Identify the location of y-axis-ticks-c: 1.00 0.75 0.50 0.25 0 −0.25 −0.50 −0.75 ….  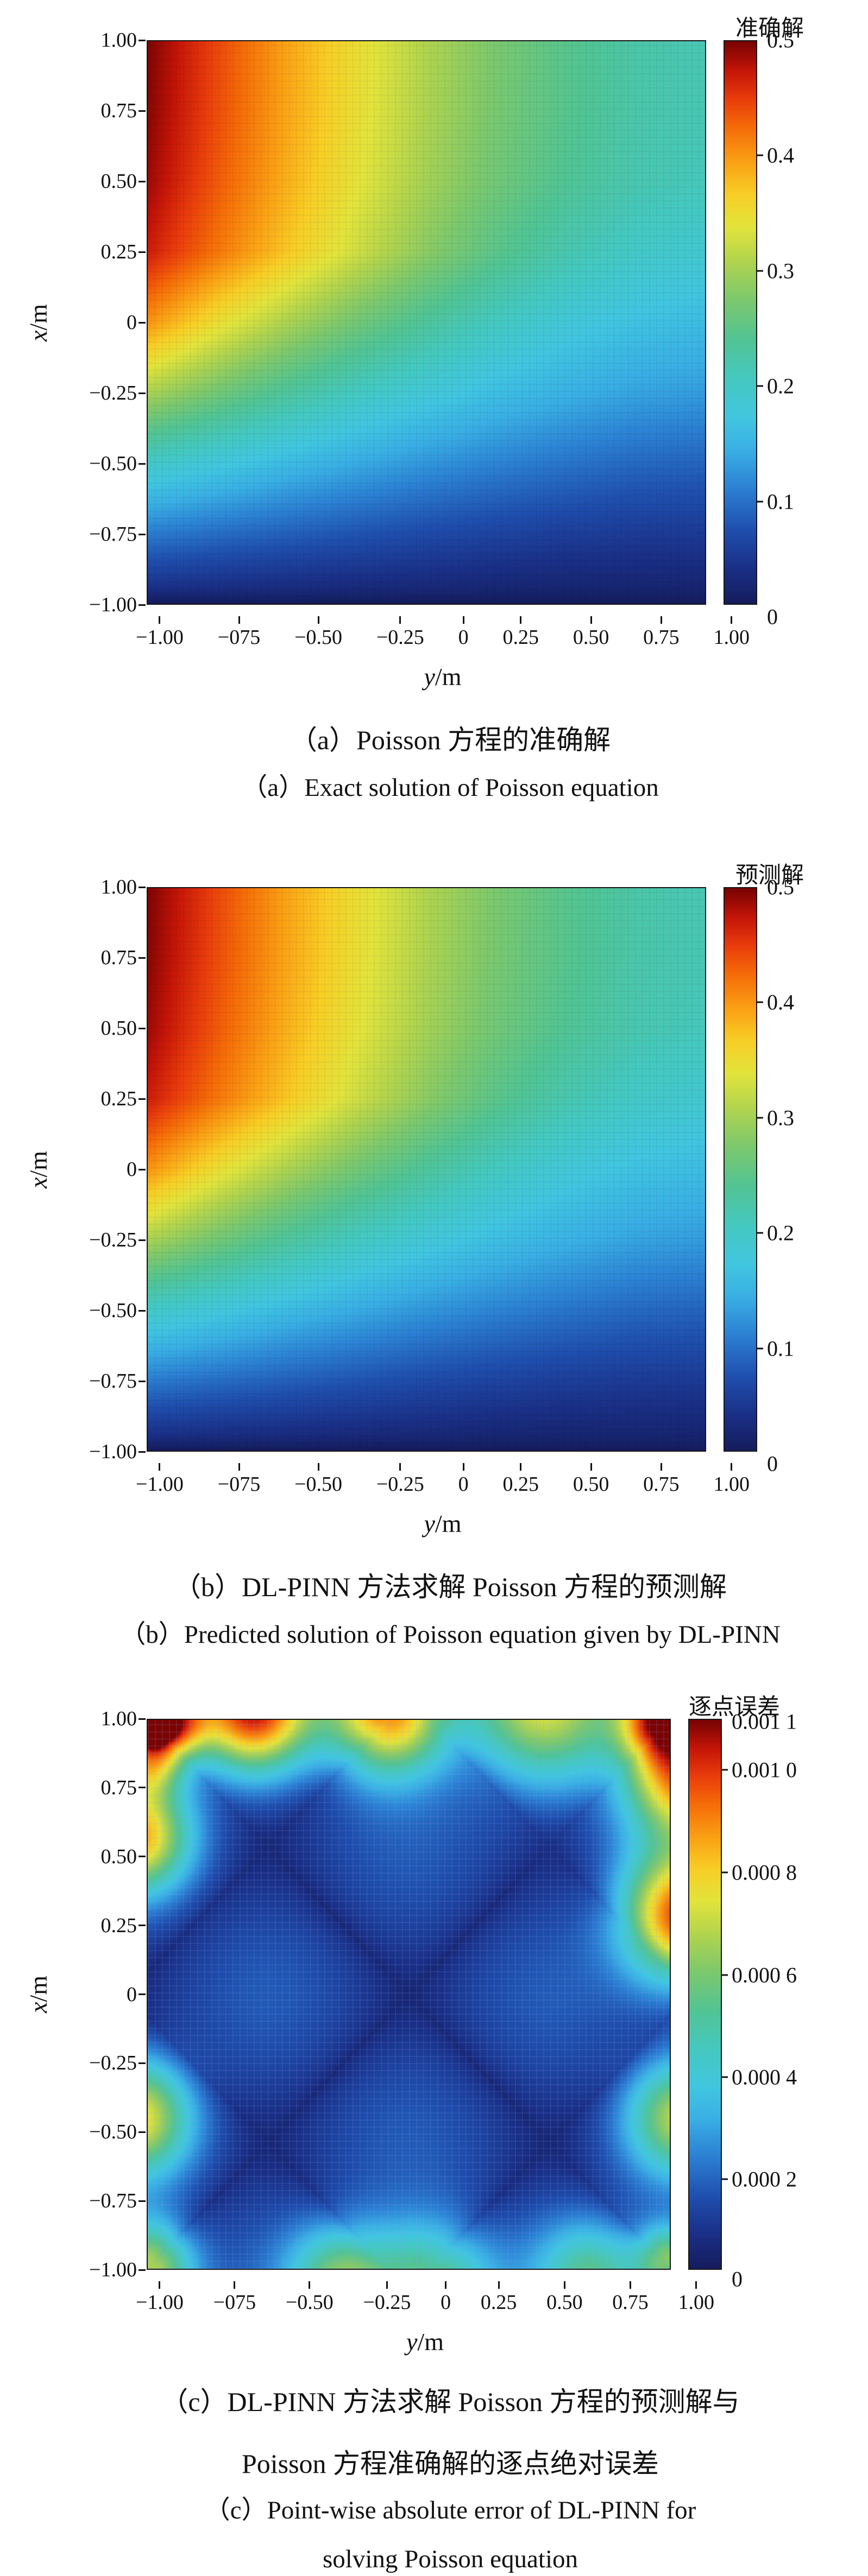
(103, 1994).